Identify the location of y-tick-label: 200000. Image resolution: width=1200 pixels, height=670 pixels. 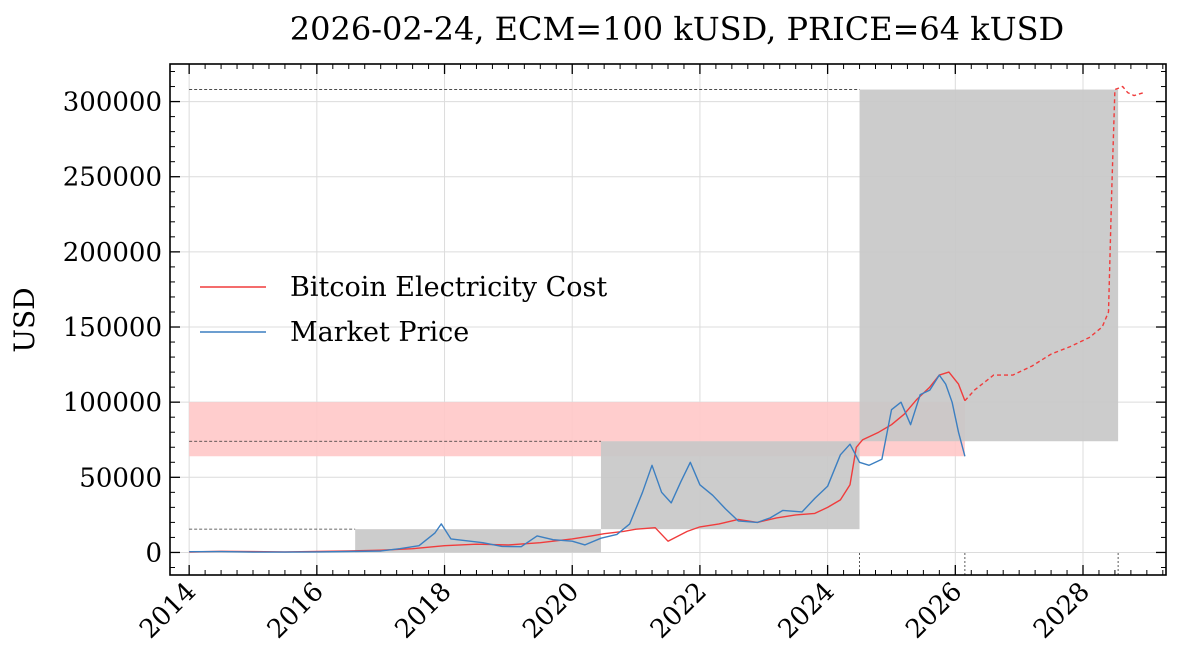
(112, 253).